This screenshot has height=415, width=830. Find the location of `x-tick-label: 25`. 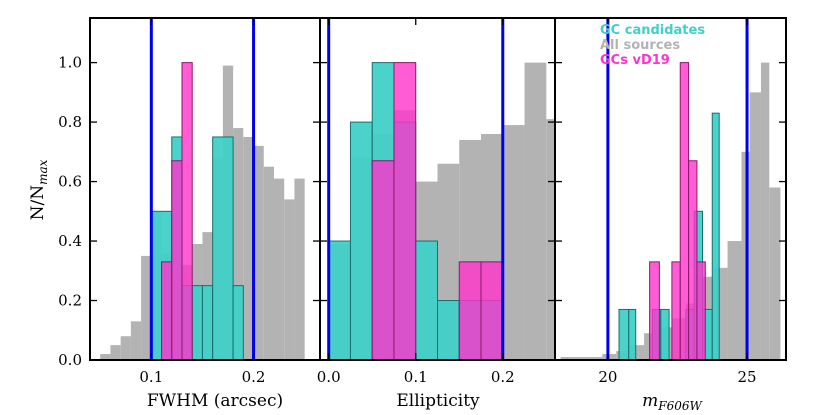

x-tick-label: 25 is located at coordinates (746, 377).